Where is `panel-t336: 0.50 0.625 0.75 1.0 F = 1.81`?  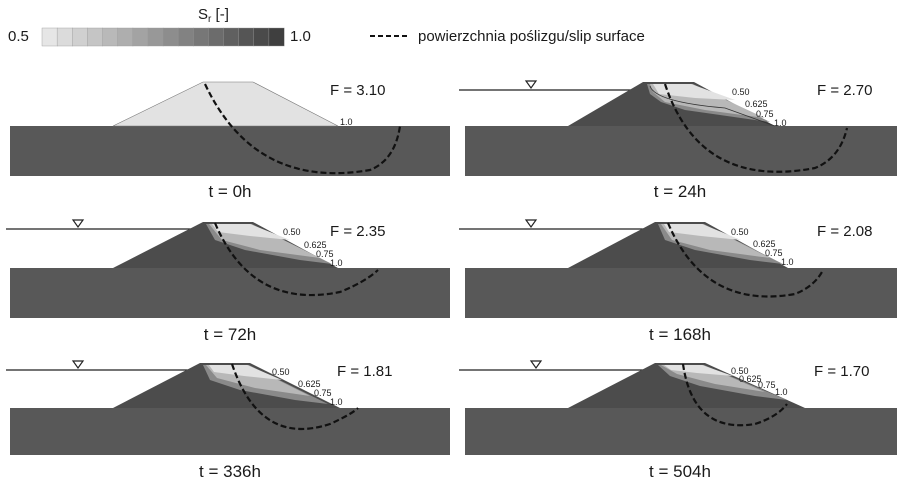 panel-t336: 0.50 0.625 0.75 1.0 F = 1.81 is located at coordinates (228, 407).